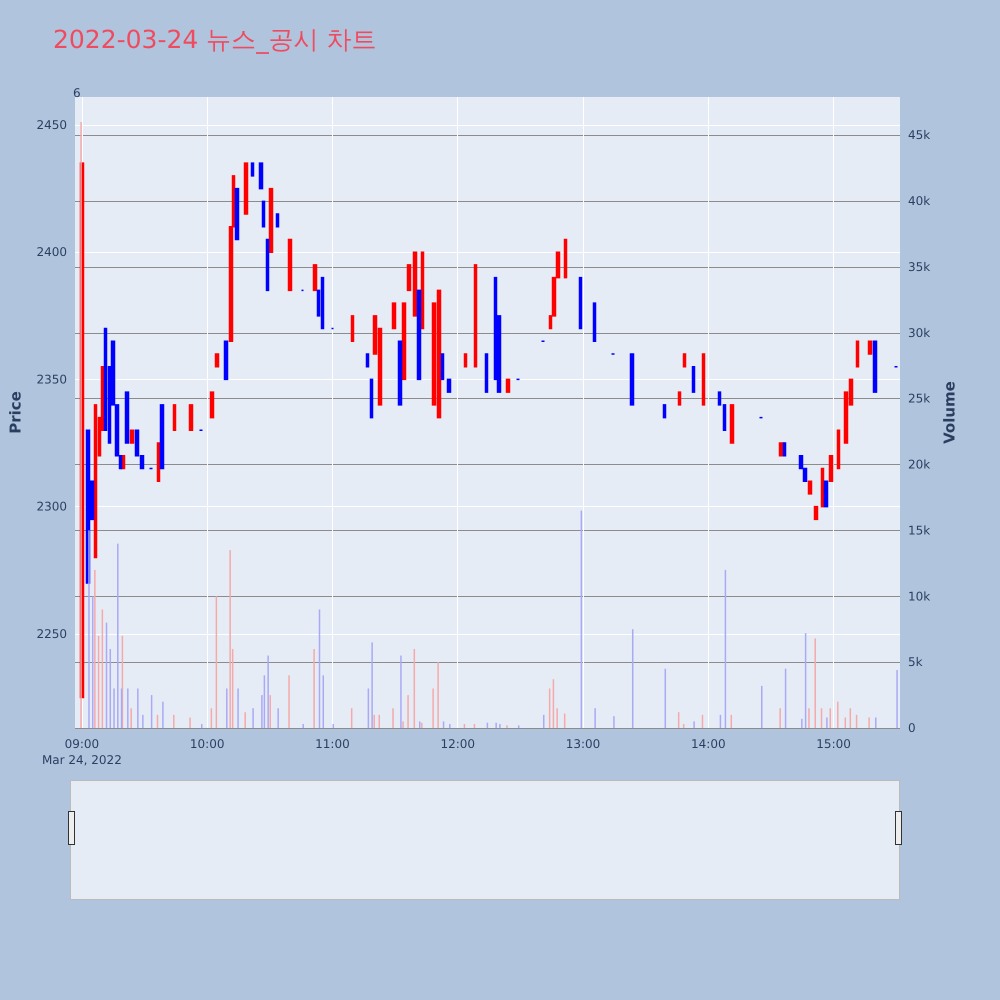 The height and width of the screenshot is (1000, 1000). I want to click on y2-tick-label: 0, so click(912, 728).